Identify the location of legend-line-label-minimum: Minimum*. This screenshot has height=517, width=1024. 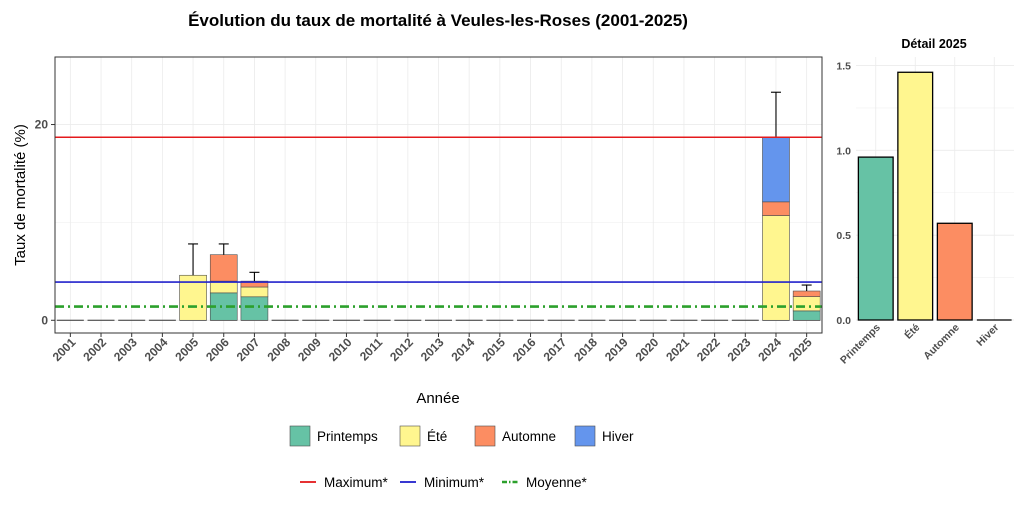
(454, 482).